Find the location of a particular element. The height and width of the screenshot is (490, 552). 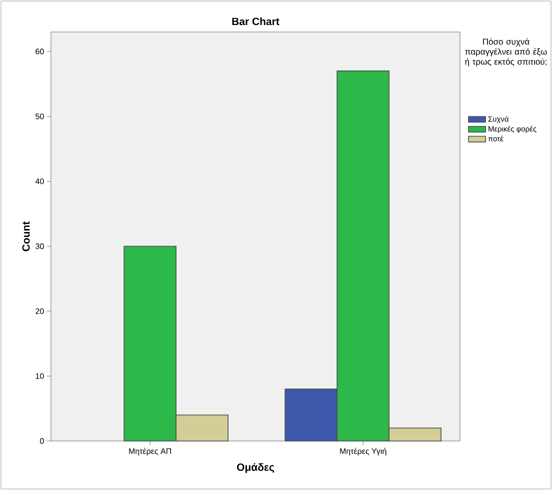

y-tick-label: 20 is located at coordinates (40, 311).